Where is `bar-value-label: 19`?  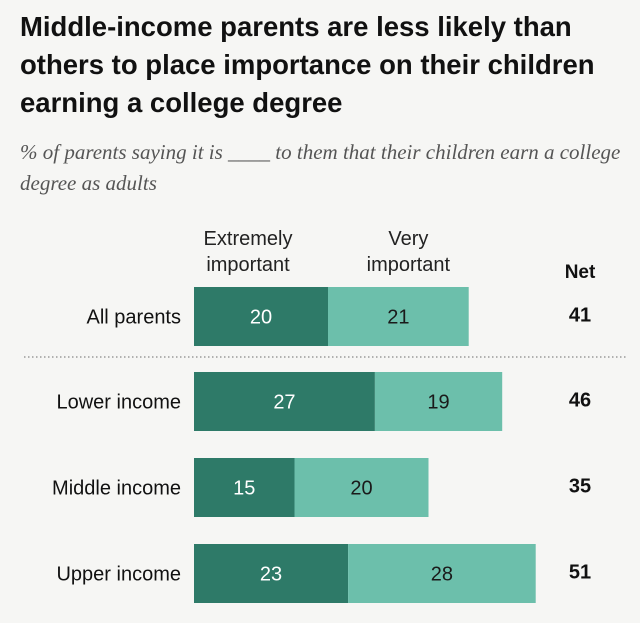 bar-value-label: 19 is located at coordinates (438, 403).